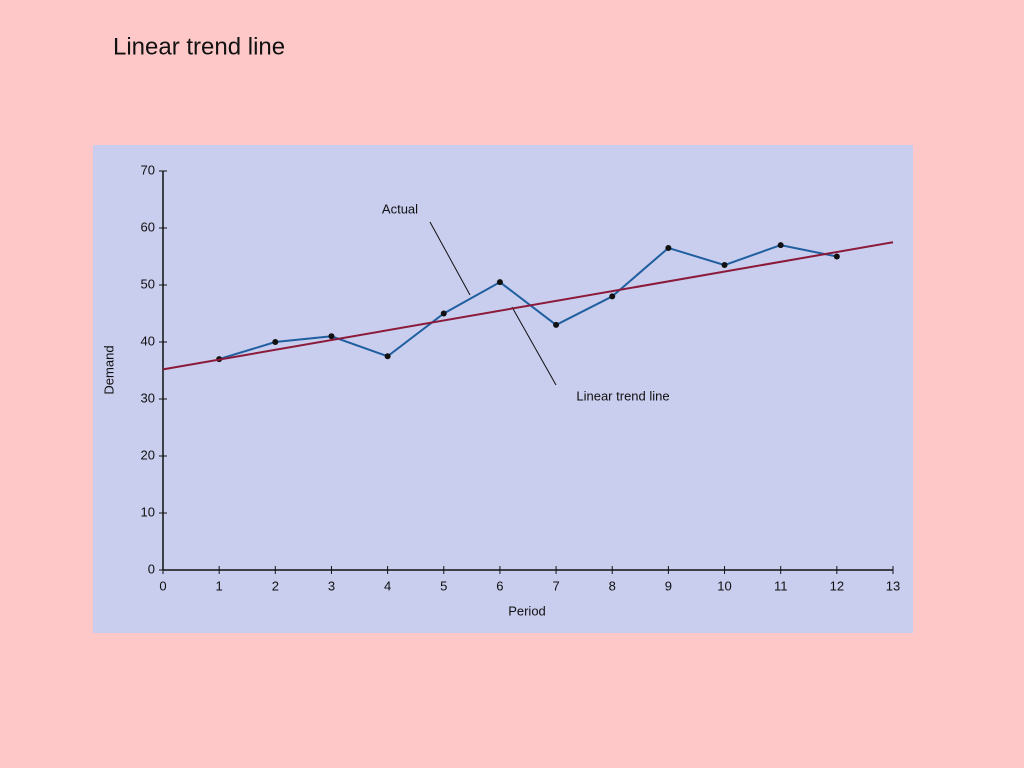 Image resolution: width=1024 pixels, height=768 pixels. I want to click on x-tick-label: 3, so click(331, 585).